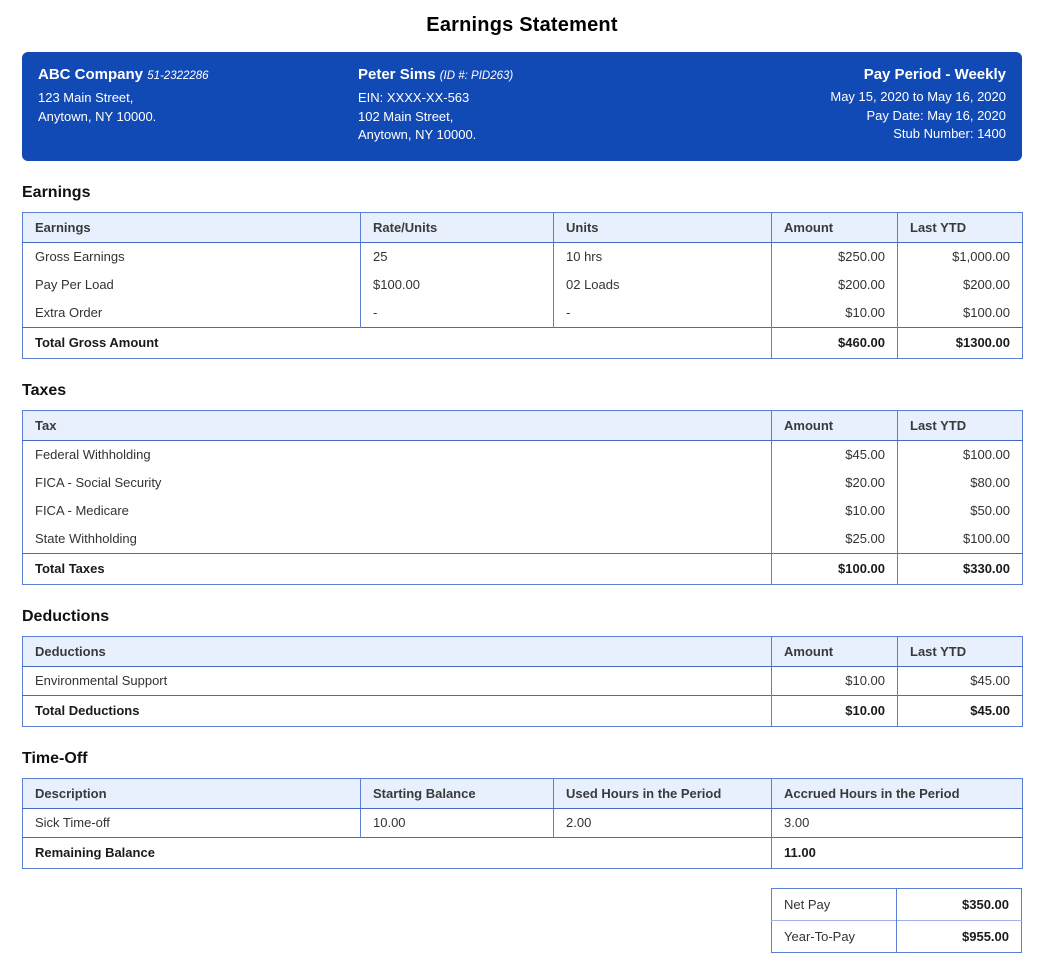 The width and height of the screenshot is (1044, 967). What do you see at coordinates (69, 312) in the screenshot?
I see `earnings-name: Extra Order` at bounding box center [69, 312].